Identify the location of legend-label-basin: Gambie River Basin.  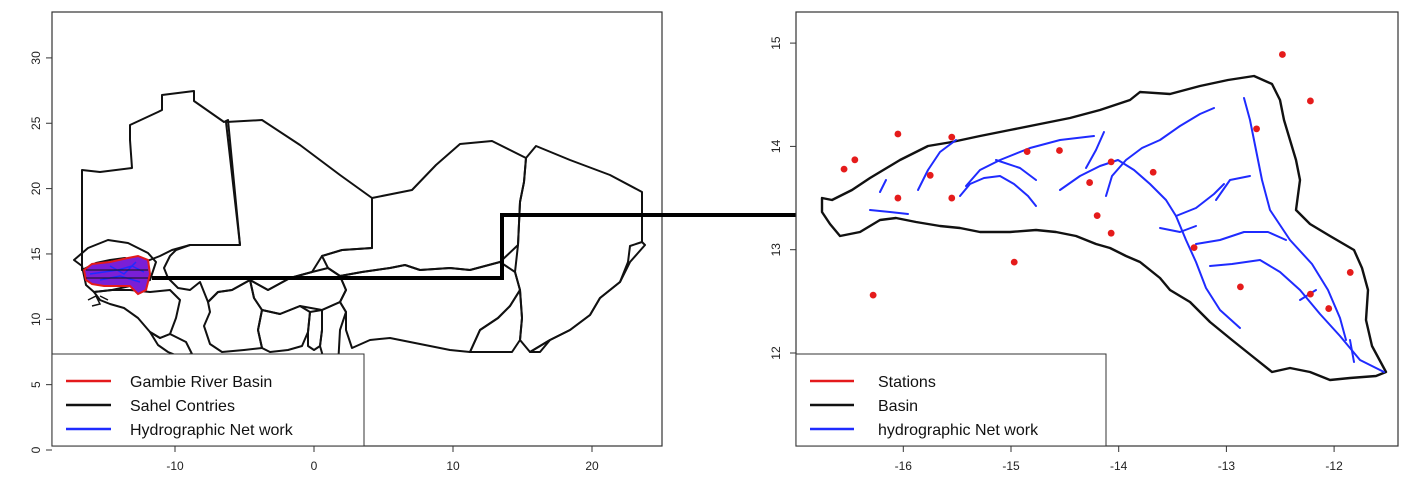
(201, 382).